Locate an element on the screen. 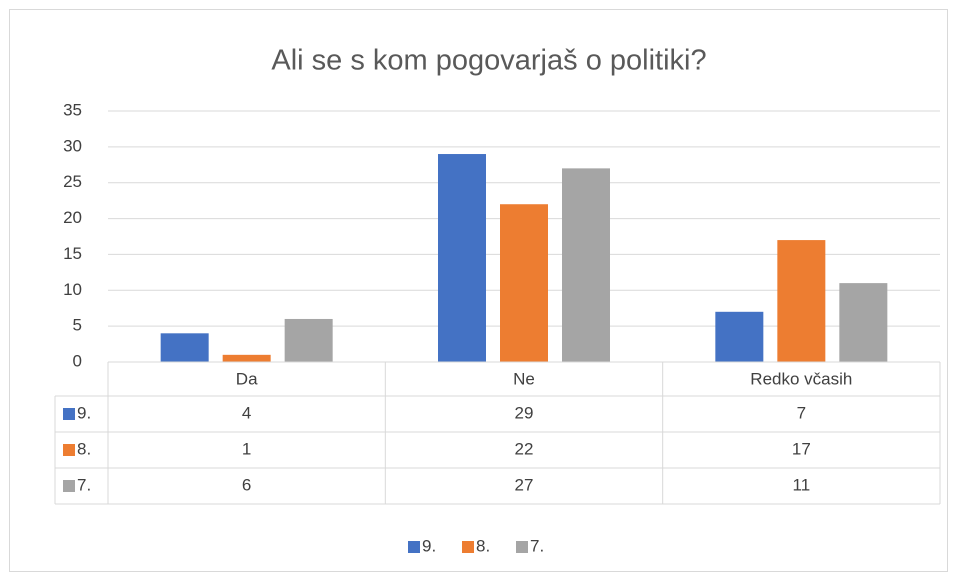  table-series-name: 8. is located at coordinates (84, 448).